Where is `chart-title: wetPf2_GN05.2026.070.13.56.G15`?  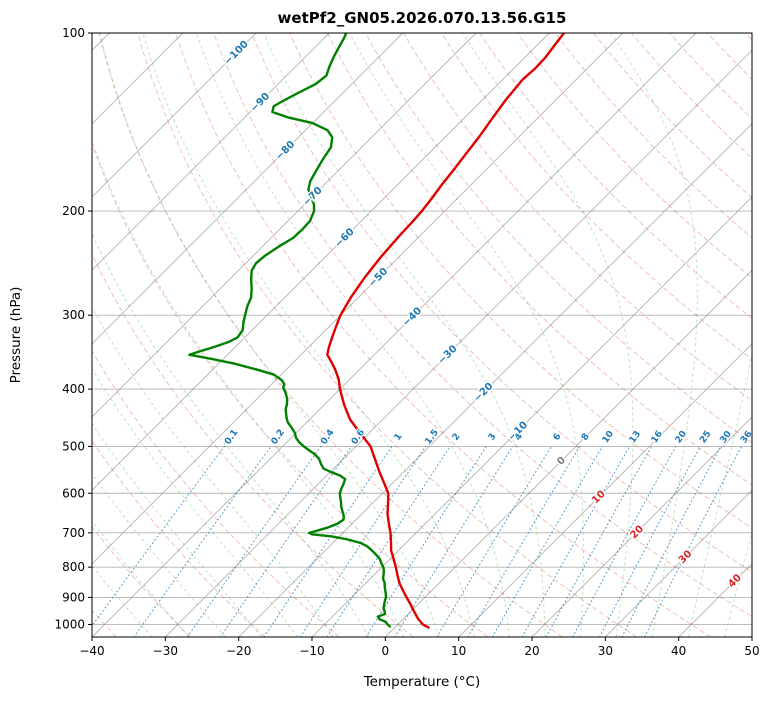 chart-title: wetPf2_GN05.2026.070.13.56.G15 is located at coordinates (422, 18).